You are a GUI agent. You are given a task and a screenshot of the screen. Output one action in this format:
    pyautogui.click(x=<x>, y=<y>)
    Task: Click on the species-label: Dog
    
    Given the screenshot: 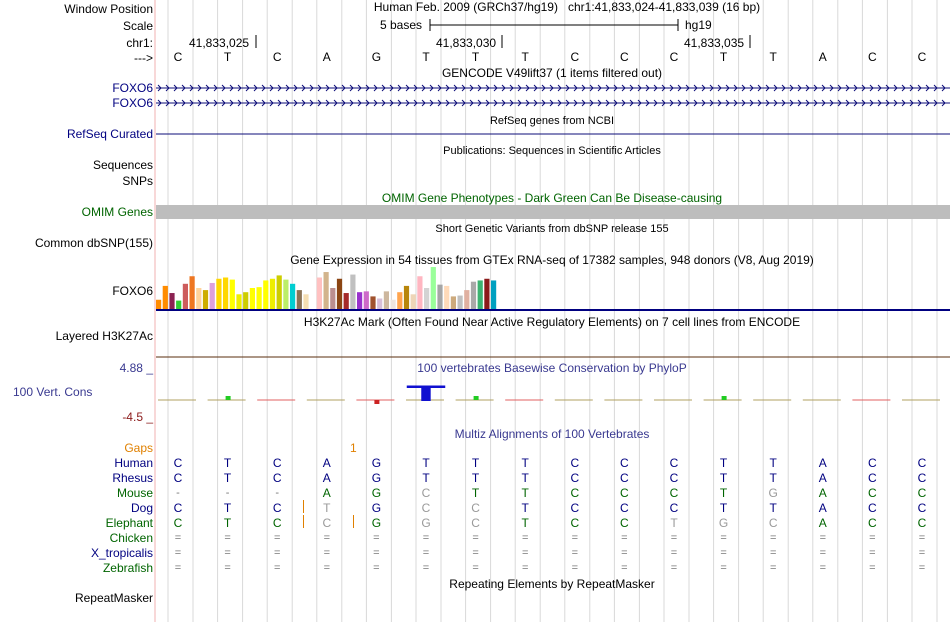 What is the action you would take?
    pyautogui.click(x=141, y=508)
    